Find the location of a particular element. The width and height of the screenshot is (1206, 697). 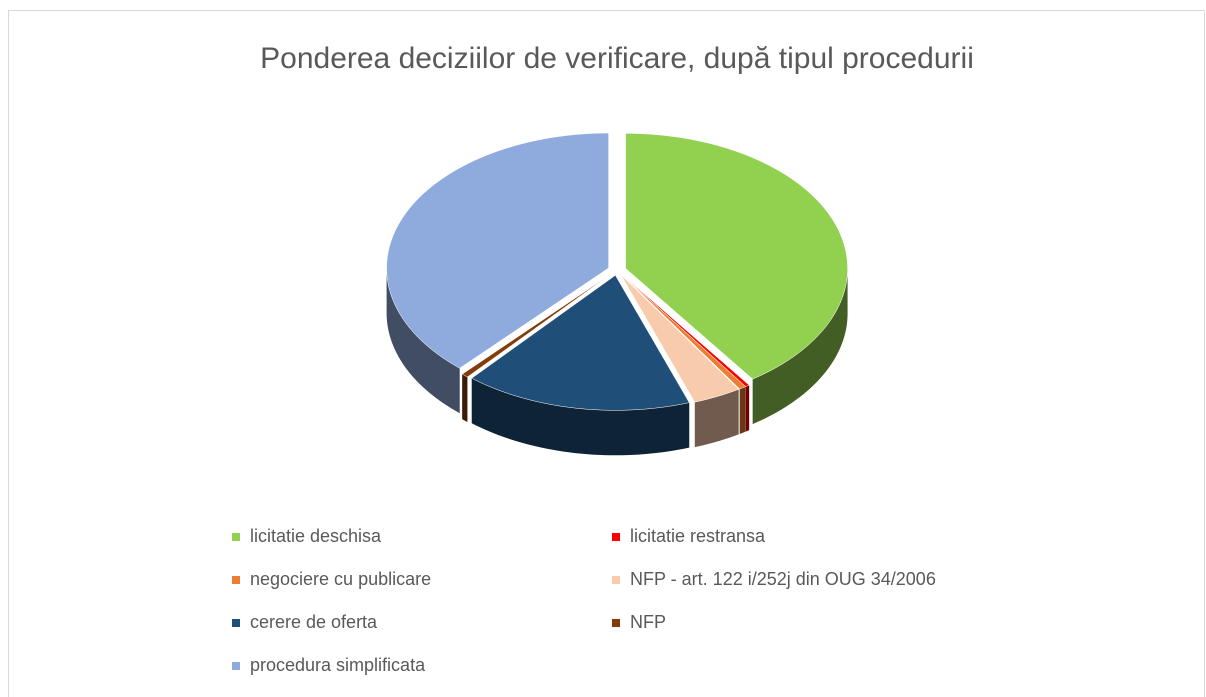

legend-label: cerere de oferta is located at coordinates (314, 622).